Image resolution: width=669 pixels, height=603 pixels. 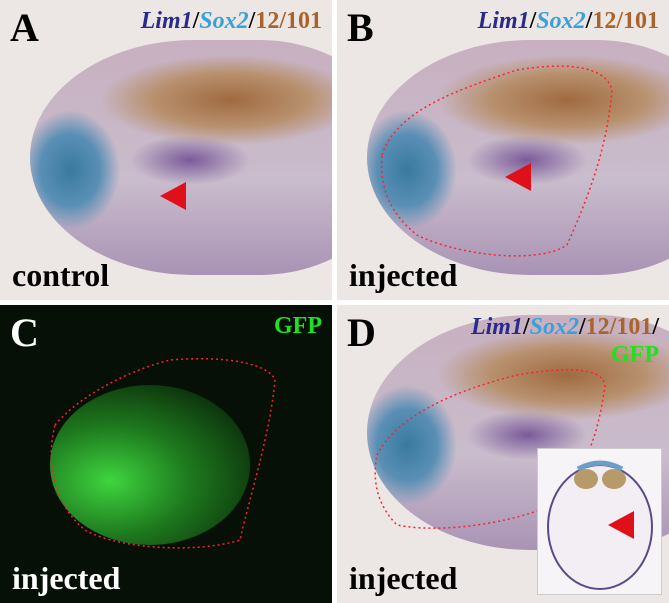 What do you see at coordinates (61, 275) in the screenshot?
I see `condition-label: control` at bounding box center [61, 275].